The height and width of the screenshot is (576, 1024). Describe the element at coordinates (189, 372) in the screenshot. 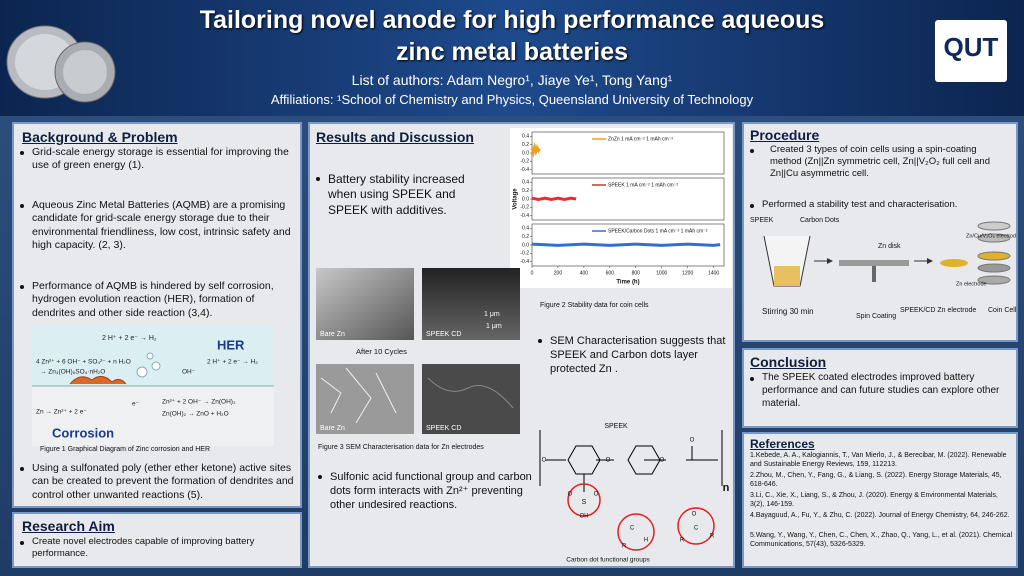

I see `figure-label: OH⁻` at that location.